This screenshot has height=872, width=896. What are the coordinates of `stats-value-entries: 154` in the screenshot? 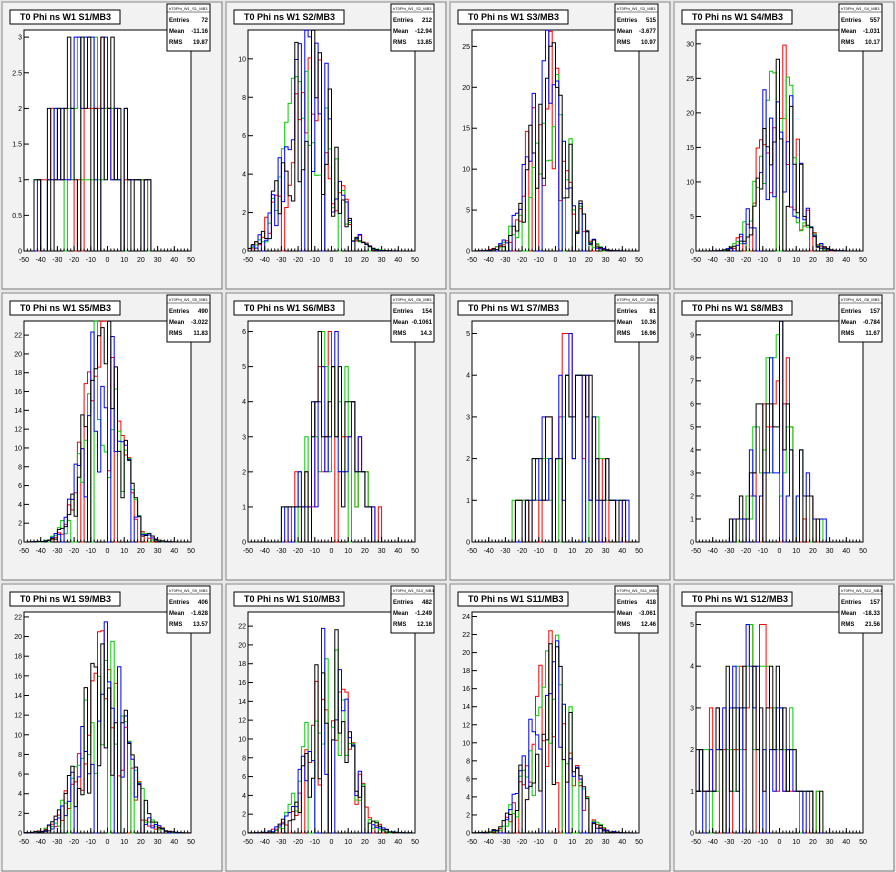 It's located at (427, 312).